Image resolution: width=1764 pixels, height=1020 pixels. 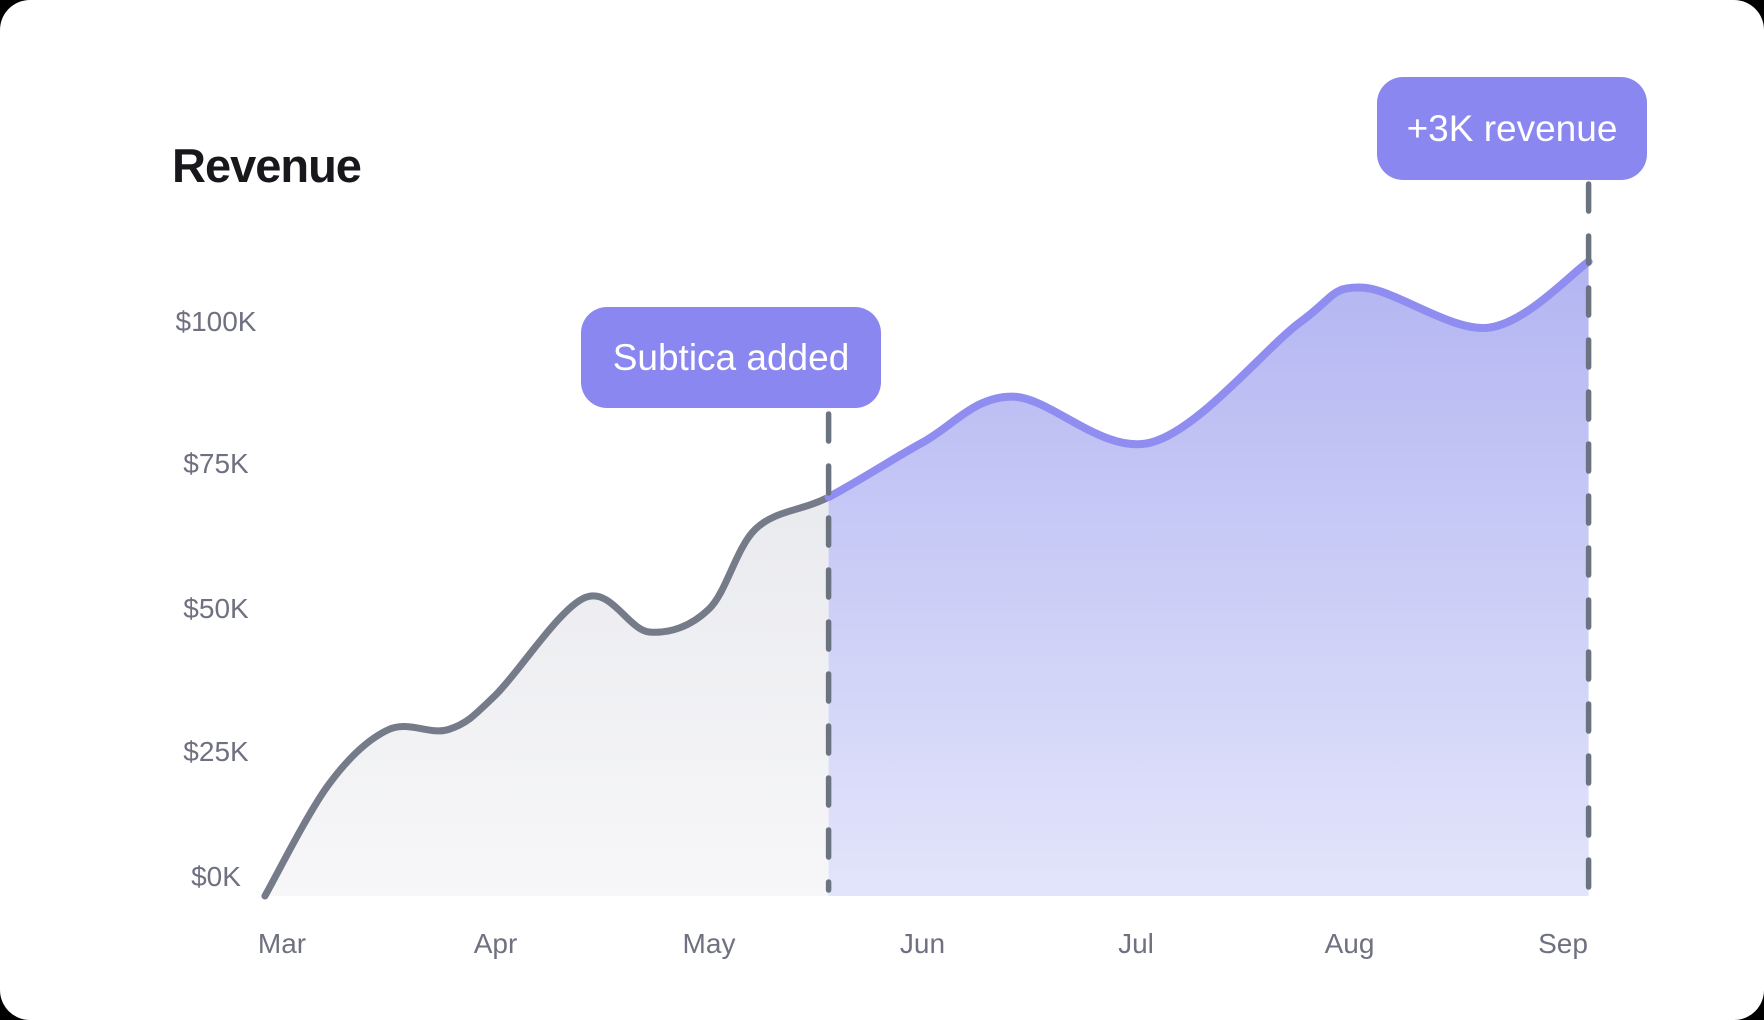 What do you see at coordinates (922, 943) in the screenshot?
I see `x-axis-month-label: Jun` at bounding box center [922, 943].